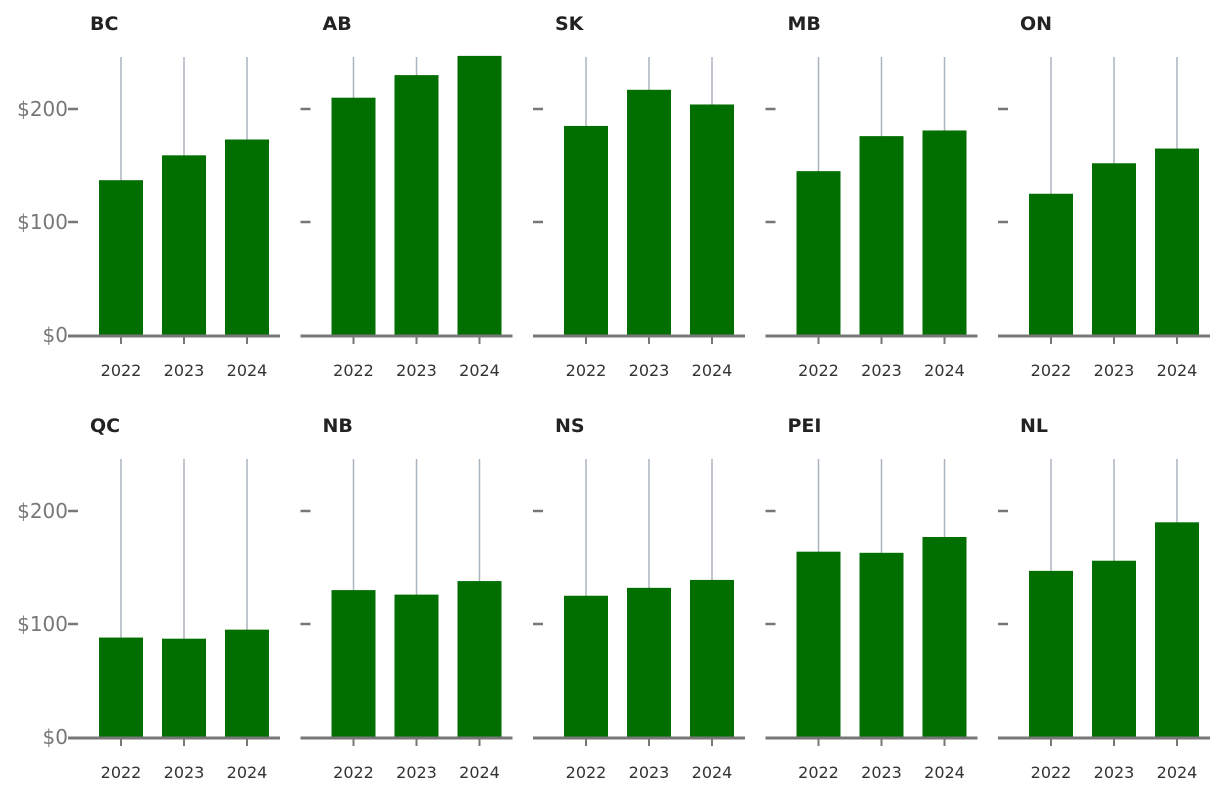 The image size is (1220, 794). I want to click on x-tick-label-qc-2023: 2023, so click(184, 772).